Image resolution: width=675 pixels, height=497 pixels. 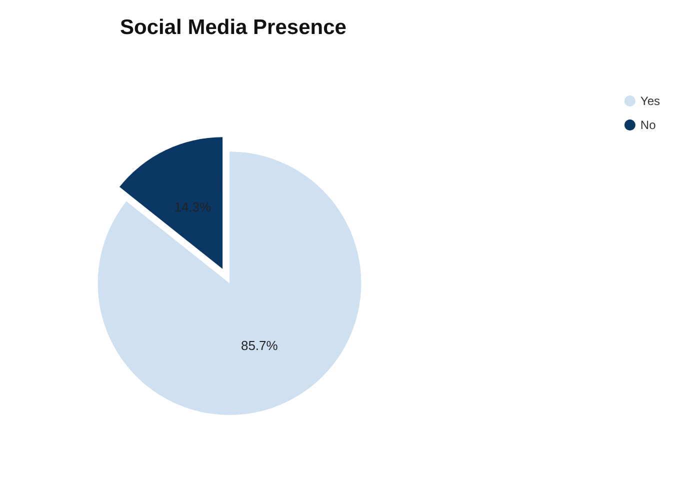 I want to click on legend-label: Yes, so click(x=650, y=101).